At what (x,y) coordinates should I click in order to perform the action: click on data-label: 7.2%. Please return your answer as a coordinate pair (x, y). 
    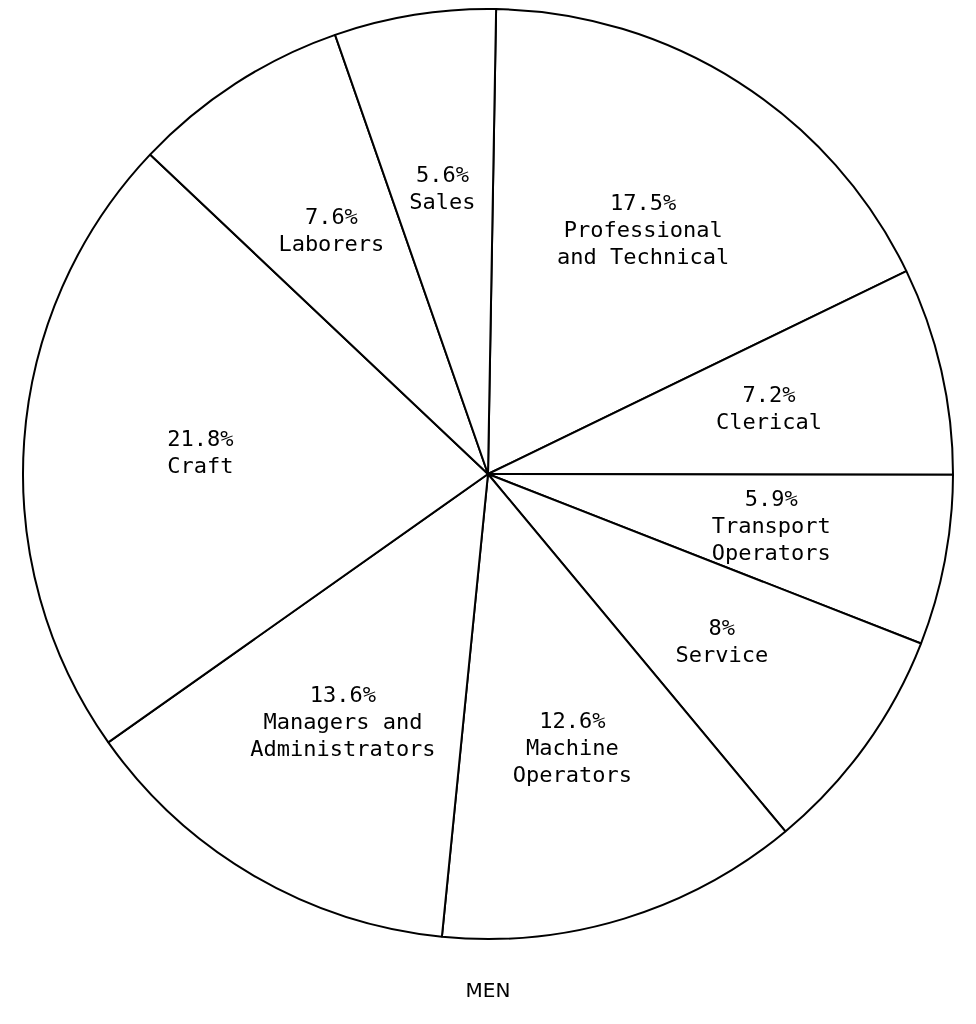
    Looking at the image, I should click on (769, 394).